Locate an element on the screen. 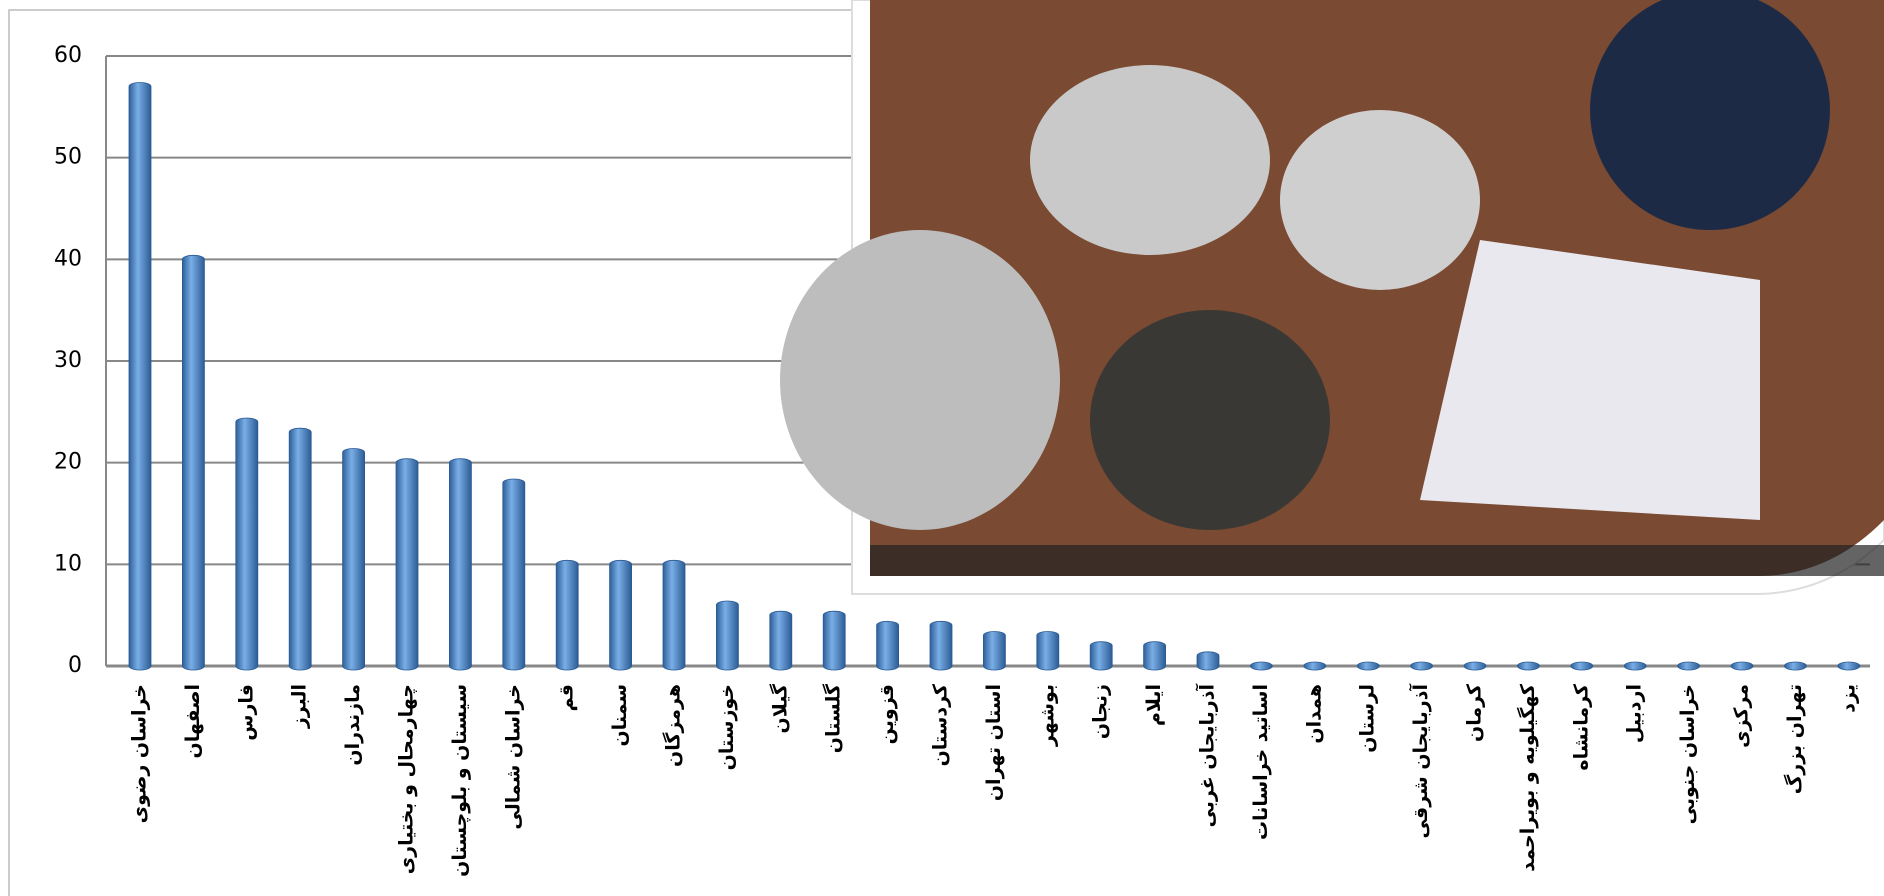 Image resolution: width=1884 pixels, height=896 pixels. x-tick-label: خراسان جنوبی is located at coordinates (1688, 754).